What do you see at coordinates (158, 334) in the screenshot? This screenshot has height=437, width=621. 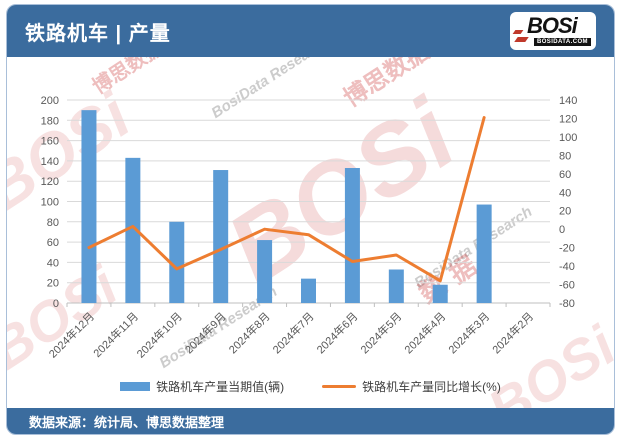 I see `svg-text: 2024年10月` at bounding box center [158, 334].